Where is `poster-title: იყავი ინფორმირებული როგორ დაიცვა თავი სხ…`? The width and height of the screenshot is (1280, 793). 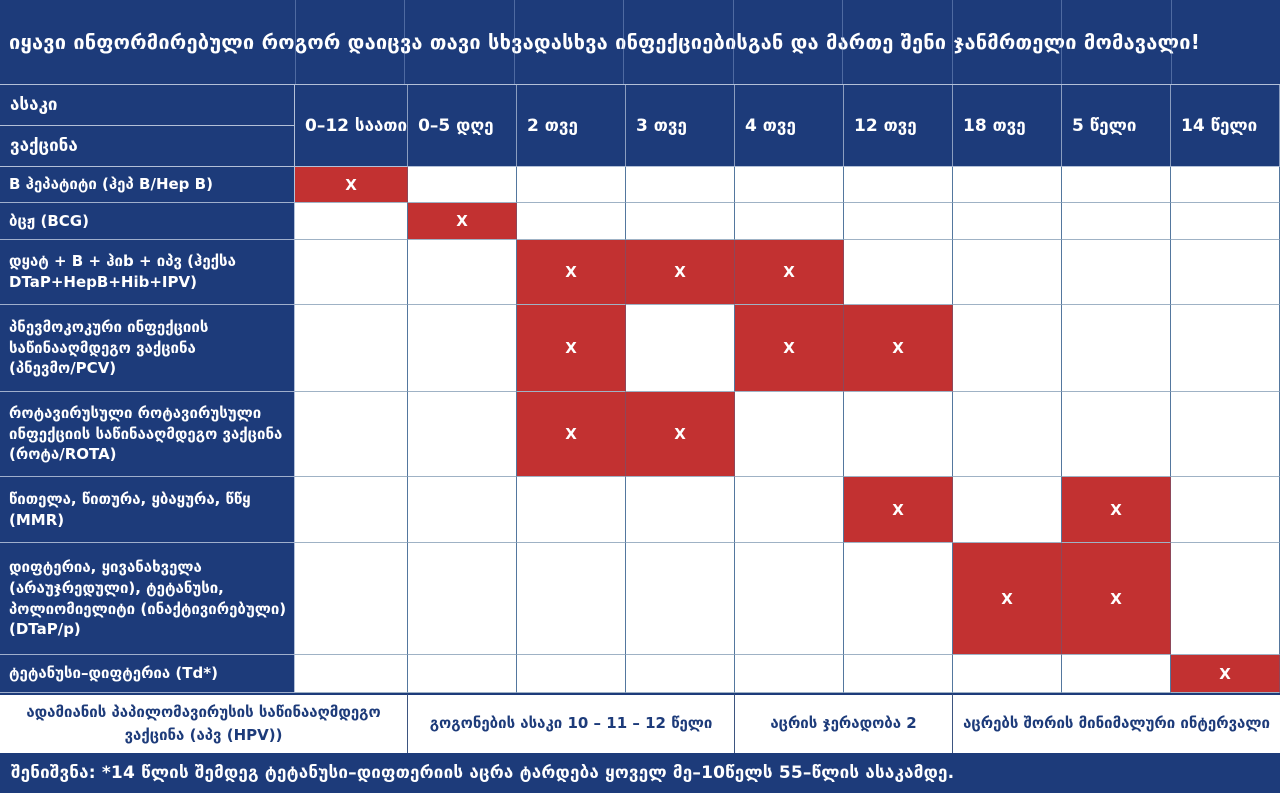 poster-title: იყავი ინფორმირებული როგორ დაიცვა თავი სხ… is located at coordinates (640, 42).